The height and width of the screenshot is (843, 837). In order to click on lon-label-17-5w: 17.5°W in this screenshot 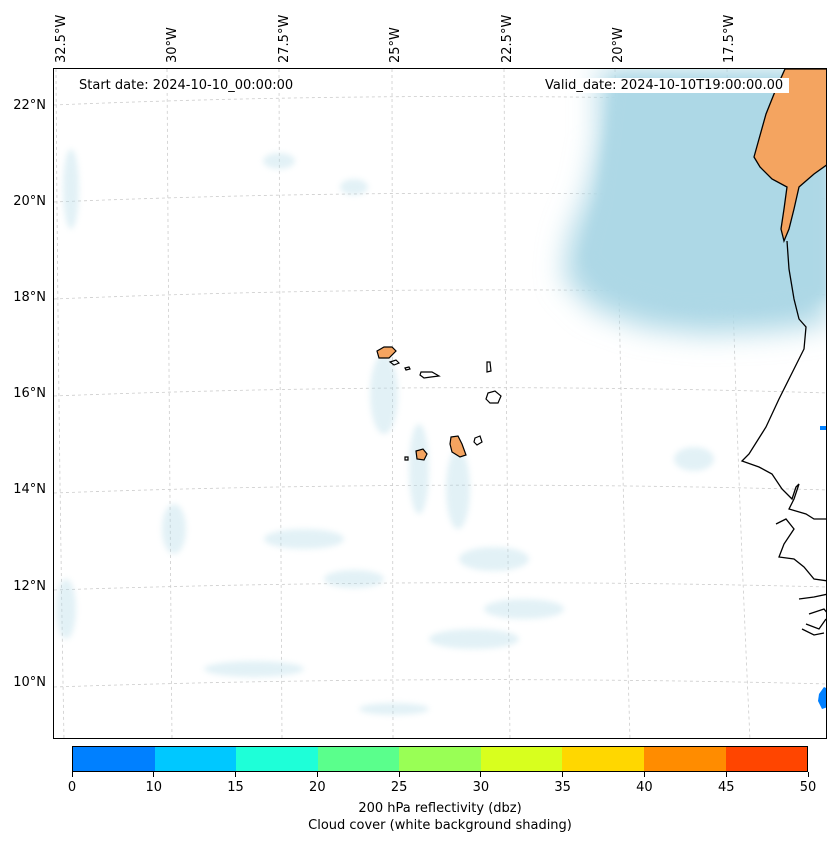, I will do `click(729, 38)`.